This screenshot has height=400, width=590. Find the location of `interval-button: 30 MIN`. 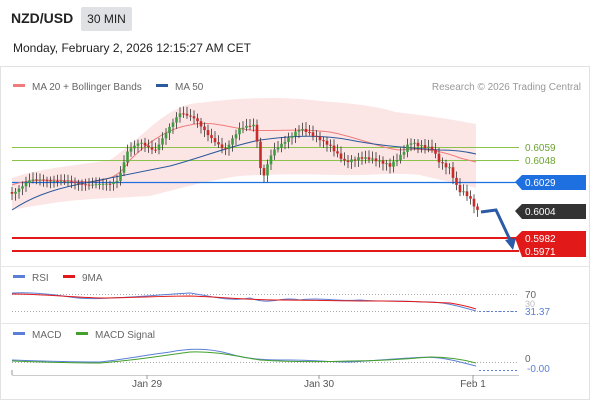

interval-button: 30 MIN is located at coordinates (106, 19).